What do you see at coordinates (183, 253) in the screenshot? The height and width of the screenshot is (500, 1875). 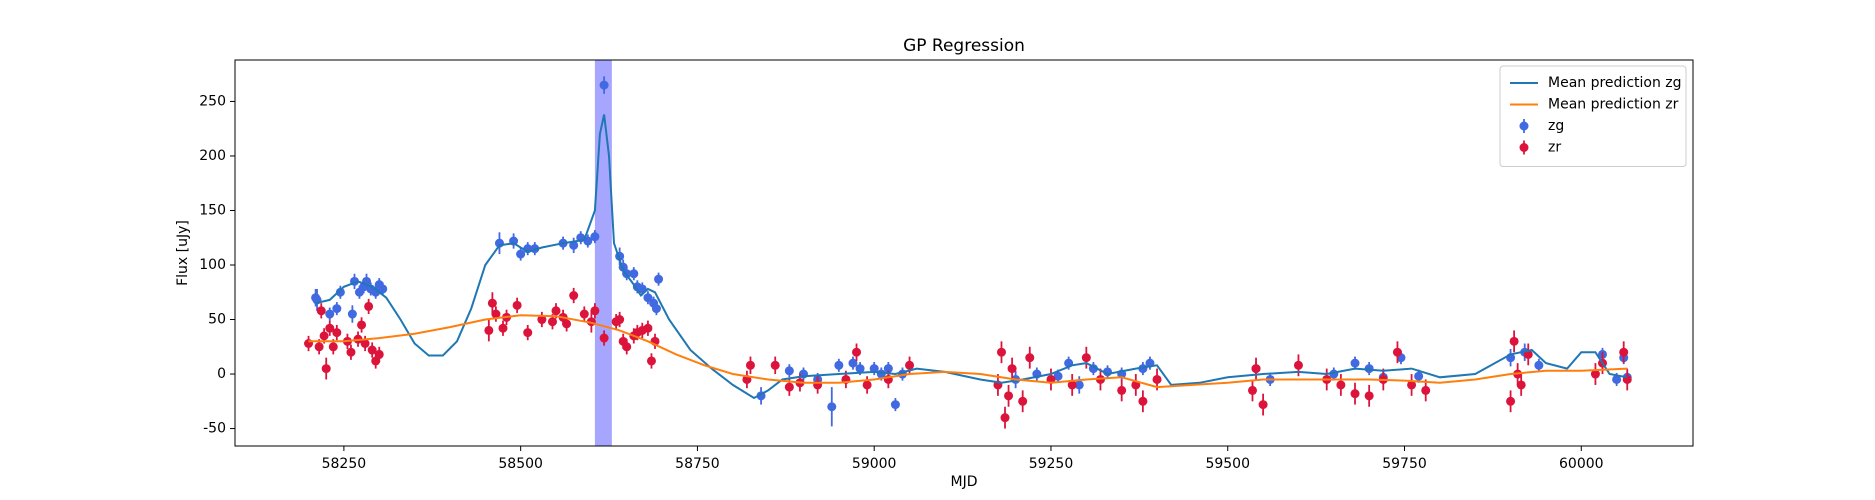 I see `y-axis-label: Flux [uJy]` at bounding box center [183, 253].